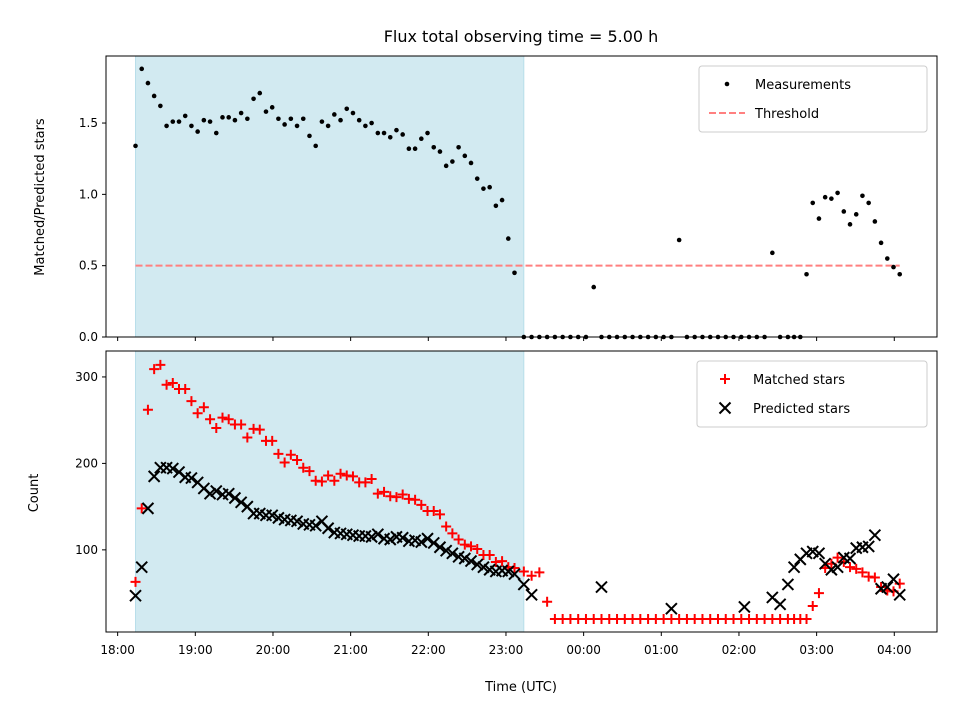  Describe the element at coordinates (428, 650) in the screenshot. I see `x-tick-label-4: 22:00` at that location.